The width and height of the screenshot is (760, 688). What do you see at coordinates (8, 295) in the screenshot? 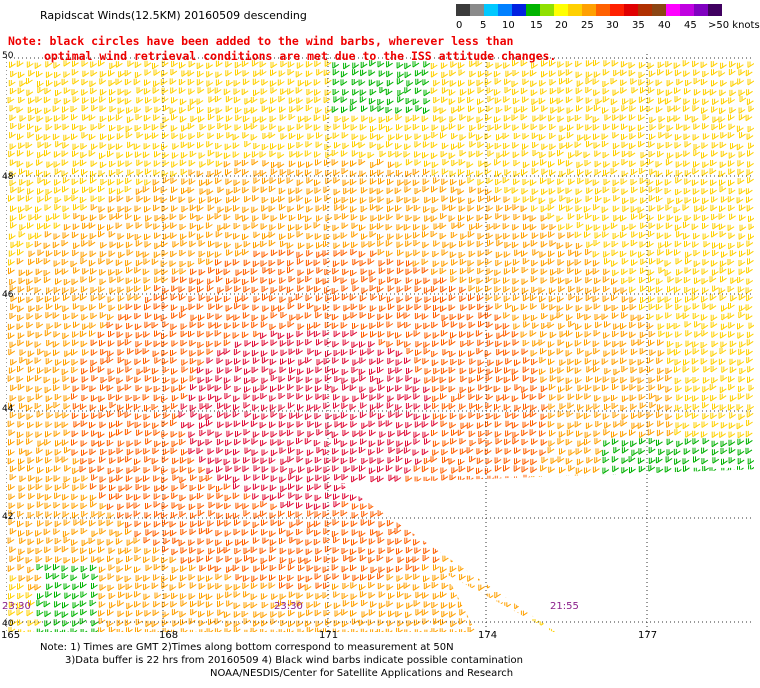
I see `lat-label: 46` at bounding box center [8, 295].